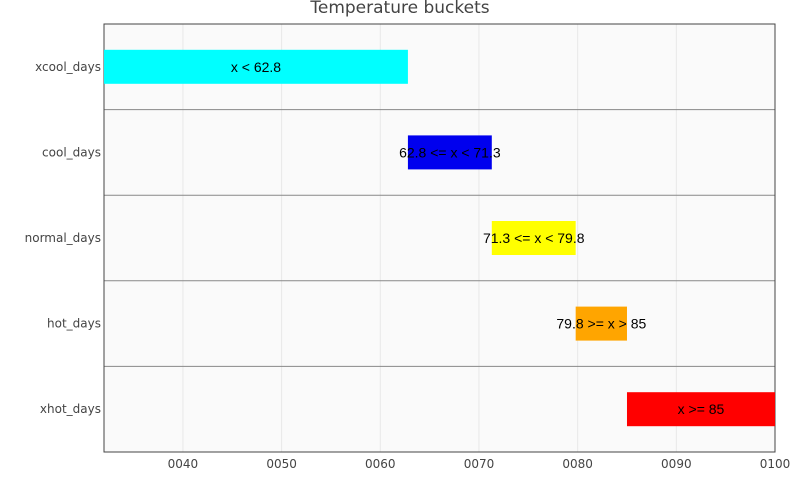  I want to click on bar-label-normal_days: 71.3 <= x < 79.8, so click(534, 238).